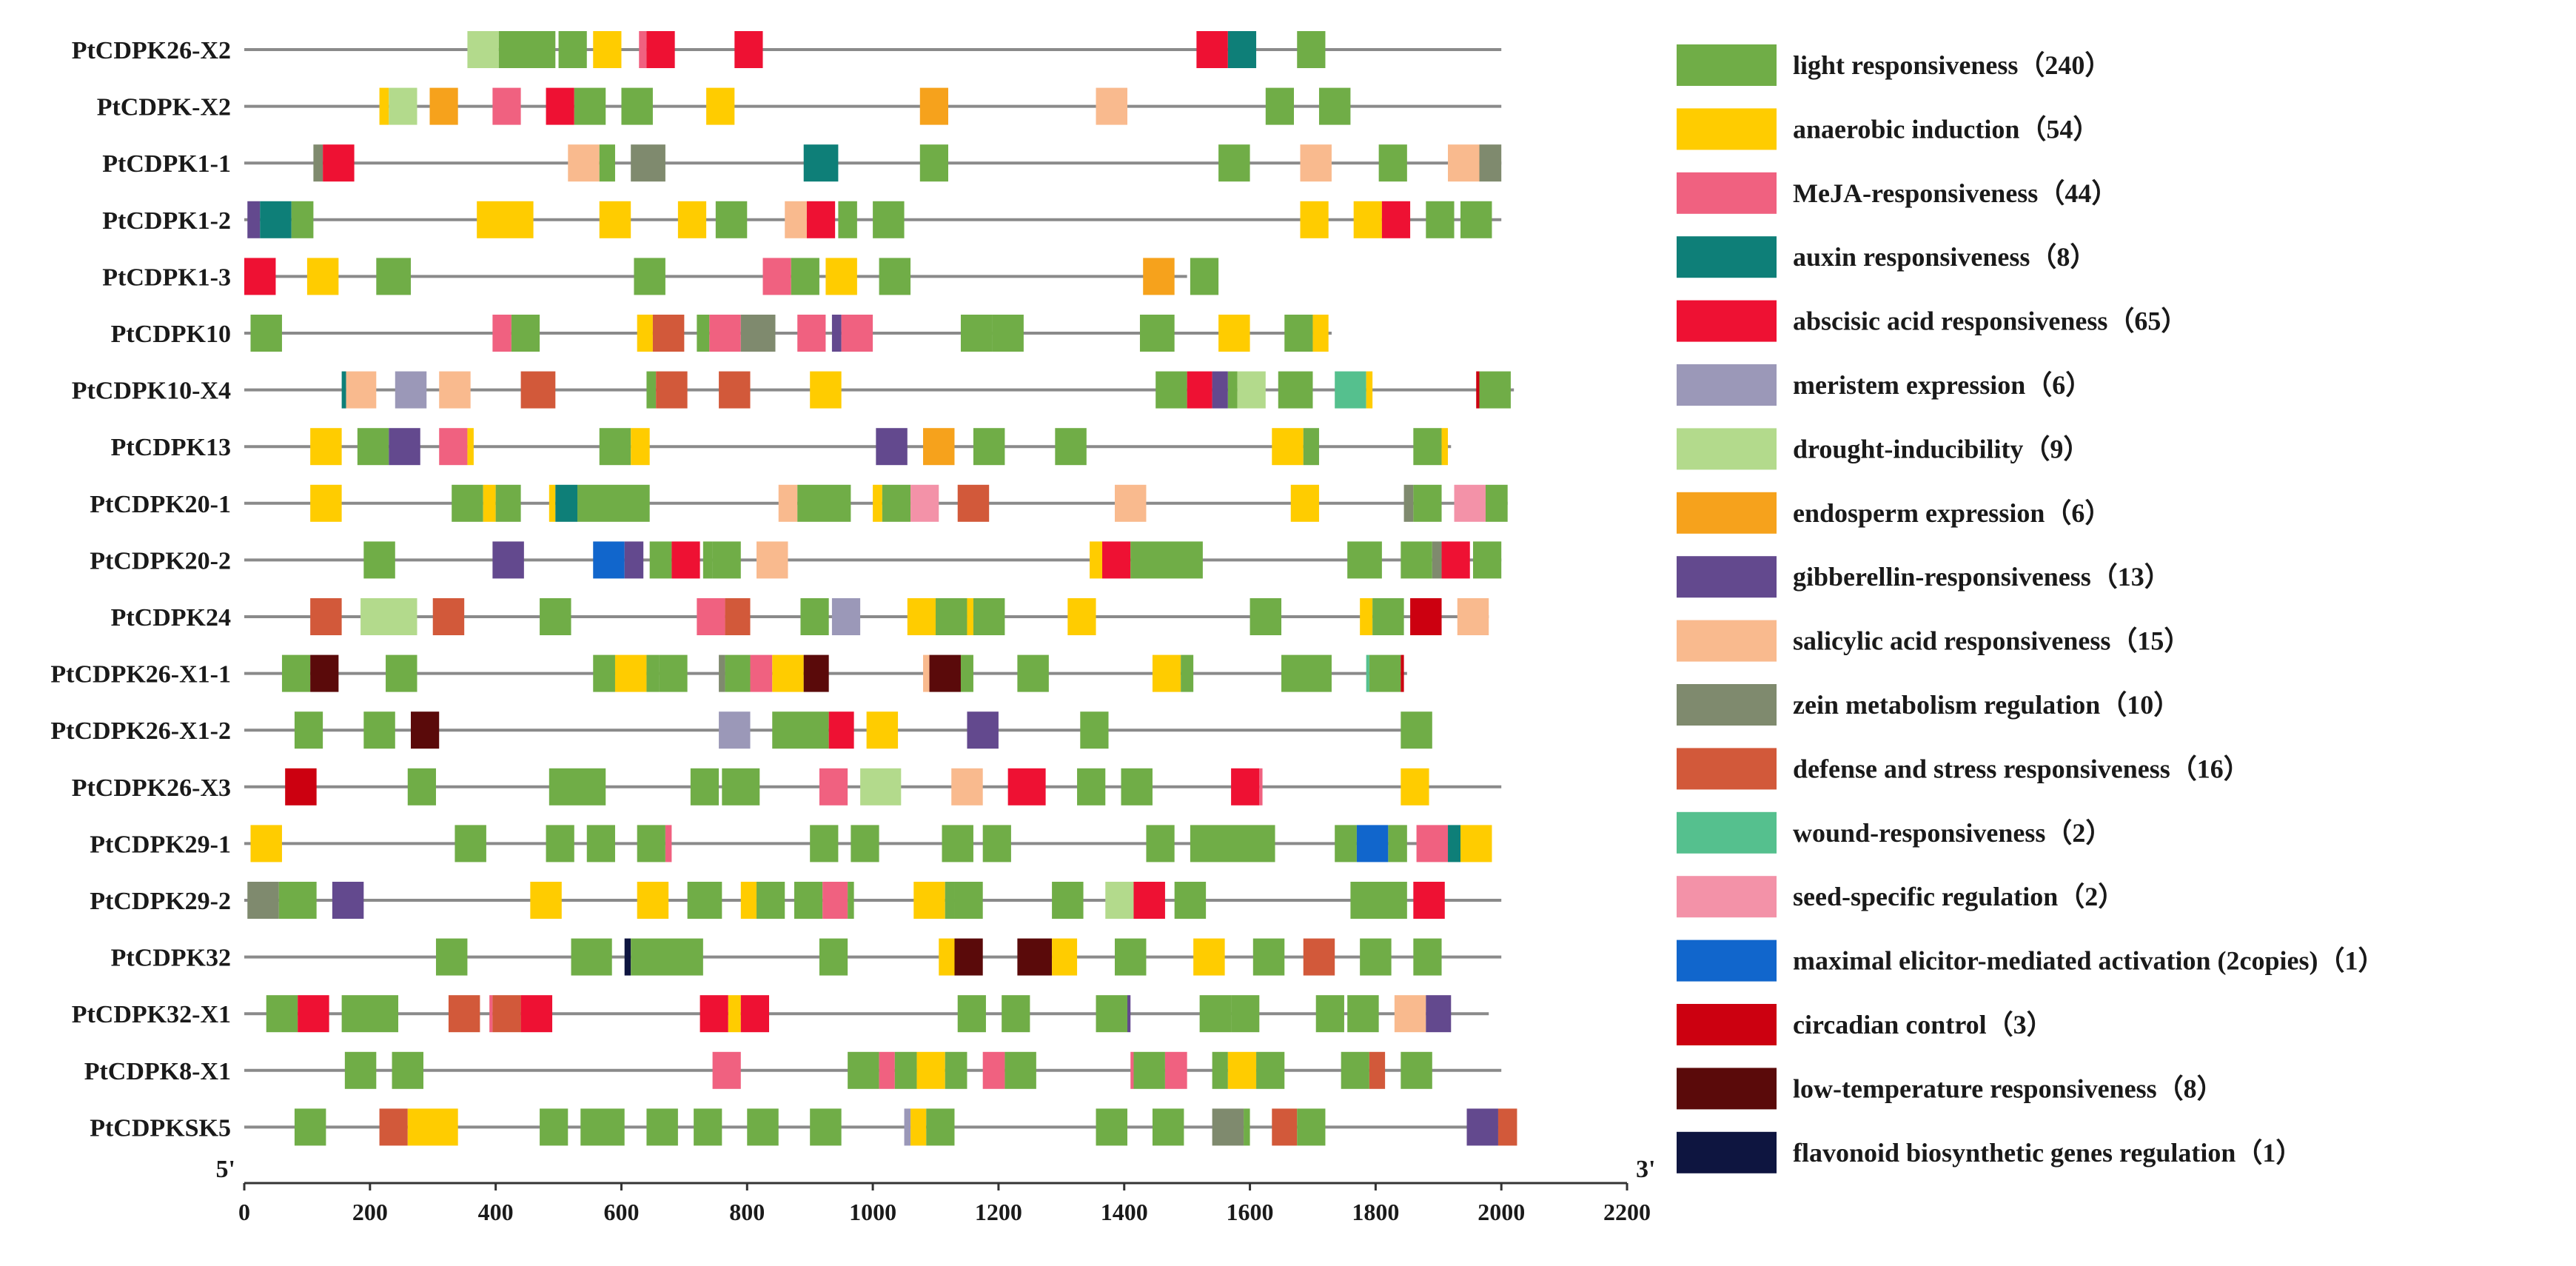  Describe the element at coordinates (1402, 673) in the screenshot. I see `element-box-circadian` at that location.